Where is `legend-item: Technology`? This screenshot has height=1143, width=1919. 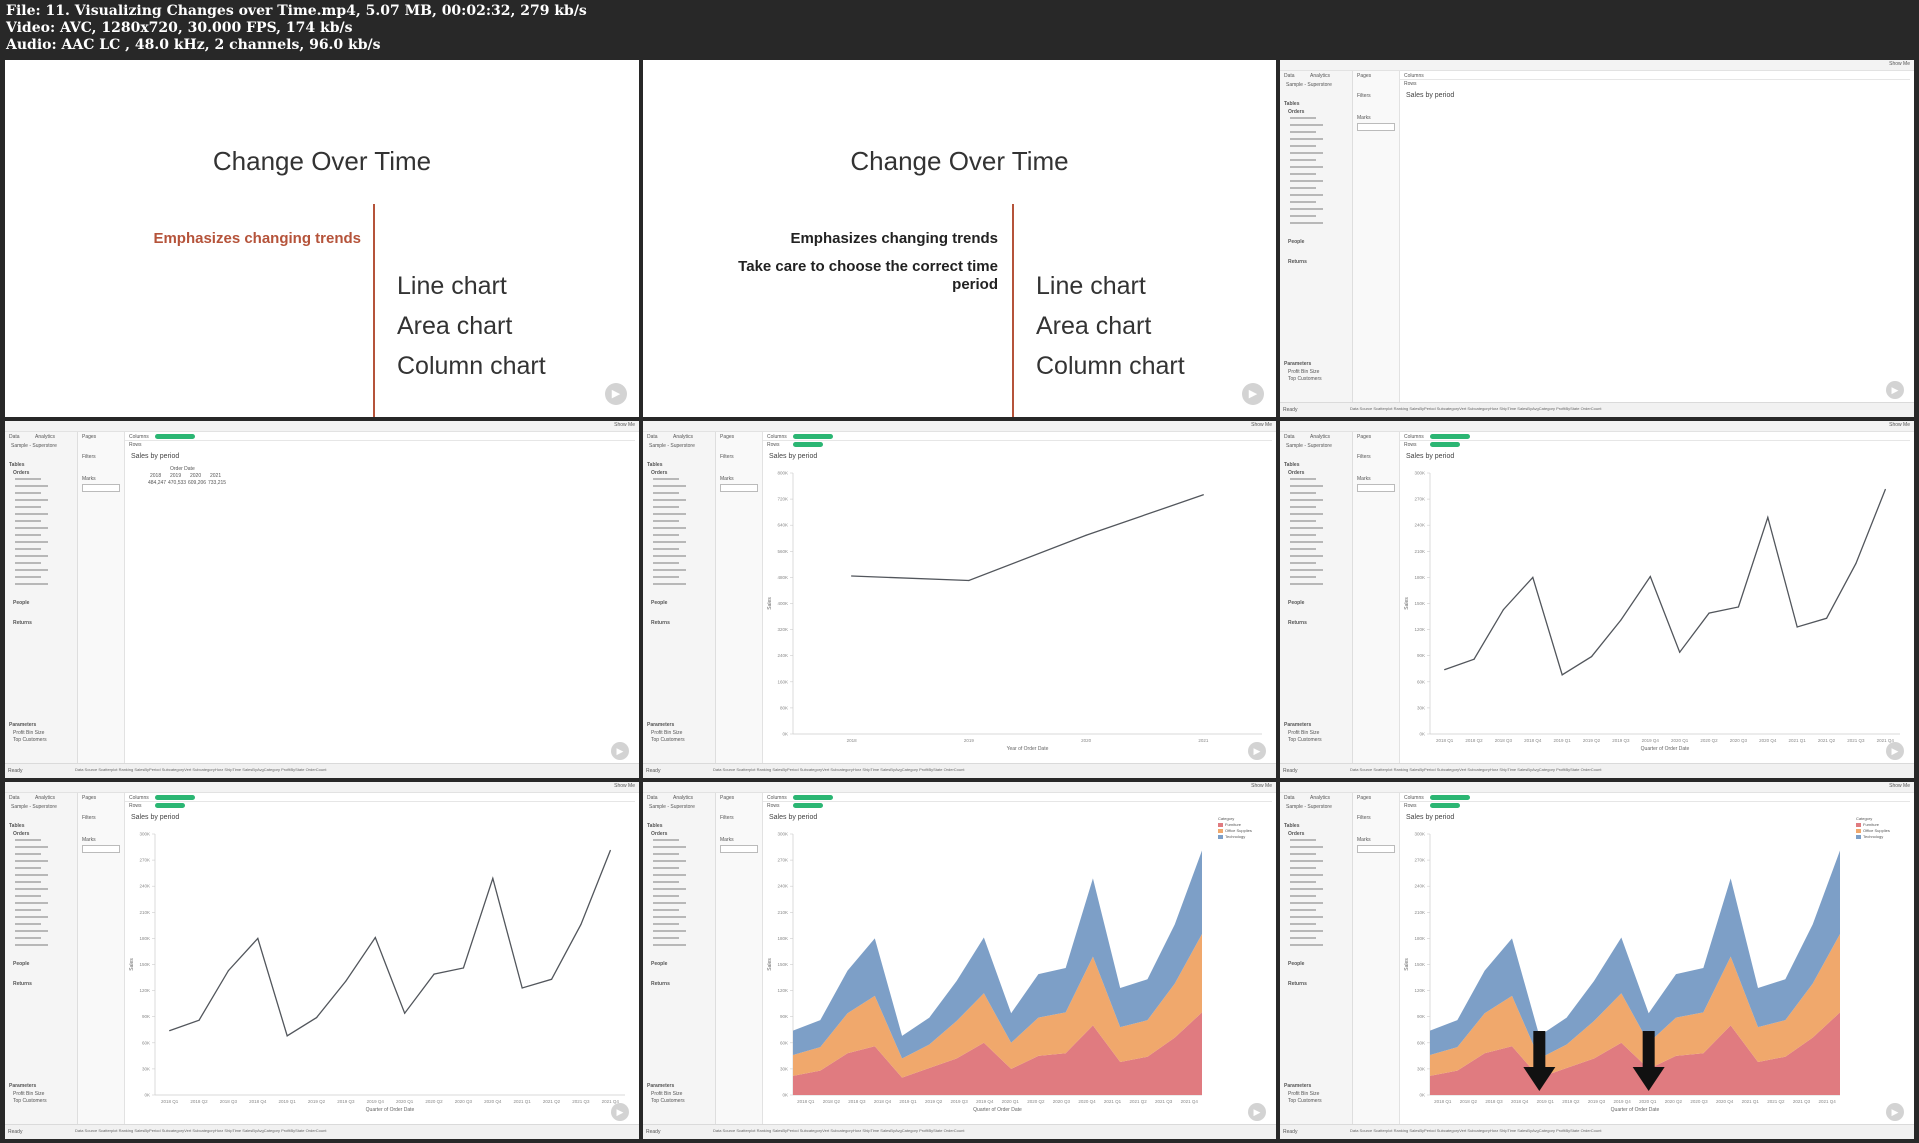
legend-item: Technology is located at coordinates (1235, 837).